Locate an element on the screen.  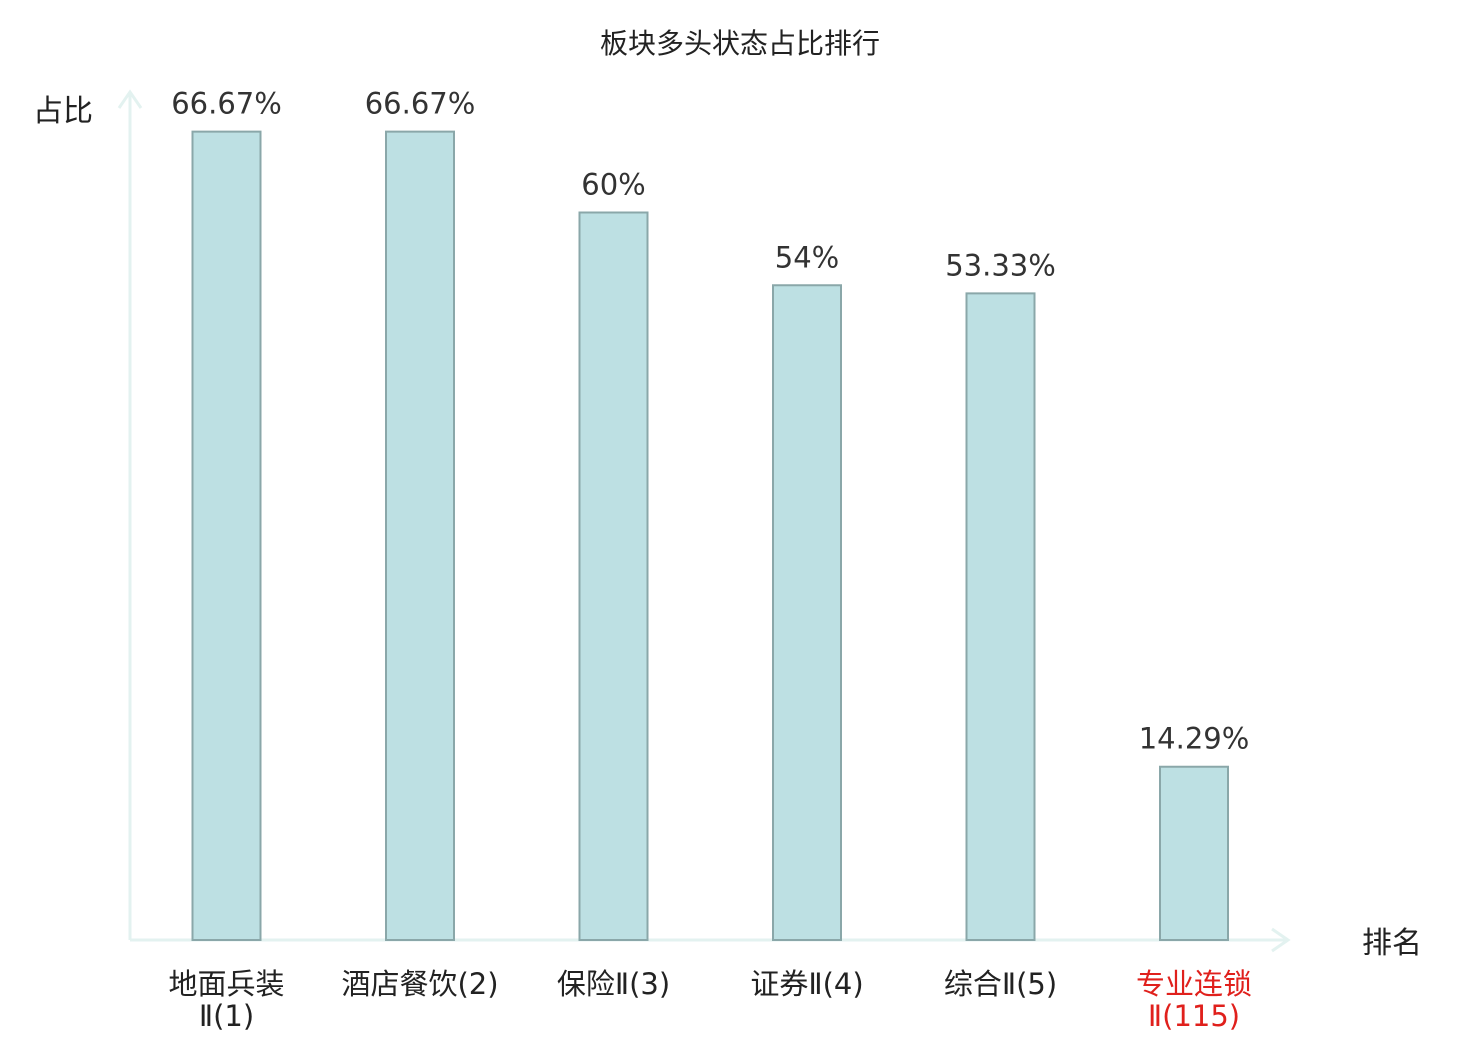
y-axis-arrow-icon is located at coordinates (130, 99).